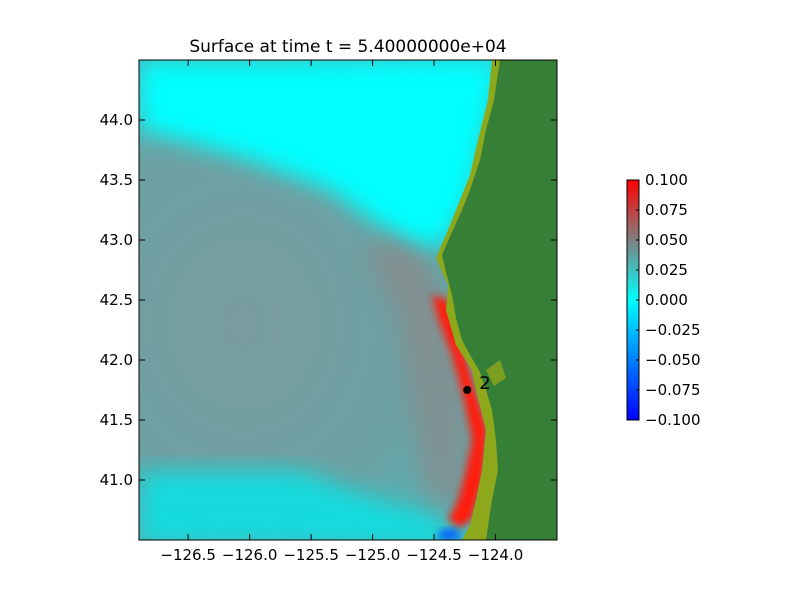 The height and width of the screenshot is (600, 800). Describe the element at coordinates (319, 155) in the screenshot. I see `cyan-wavefront-north` at that location.